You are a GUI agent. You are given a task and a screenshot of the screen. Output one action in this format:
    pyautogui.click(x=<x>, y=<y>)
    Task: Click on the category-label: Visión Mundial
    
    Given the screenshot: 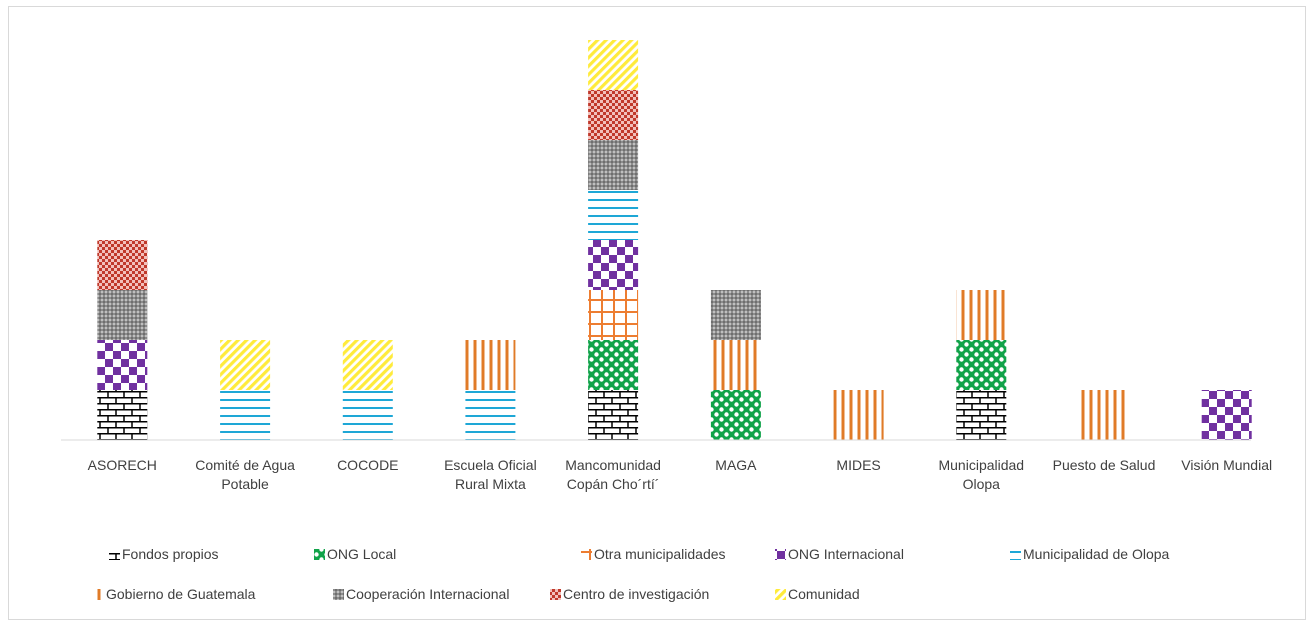 What is the action you would take?
    pyautogui.click(x=1226, y=465)
    